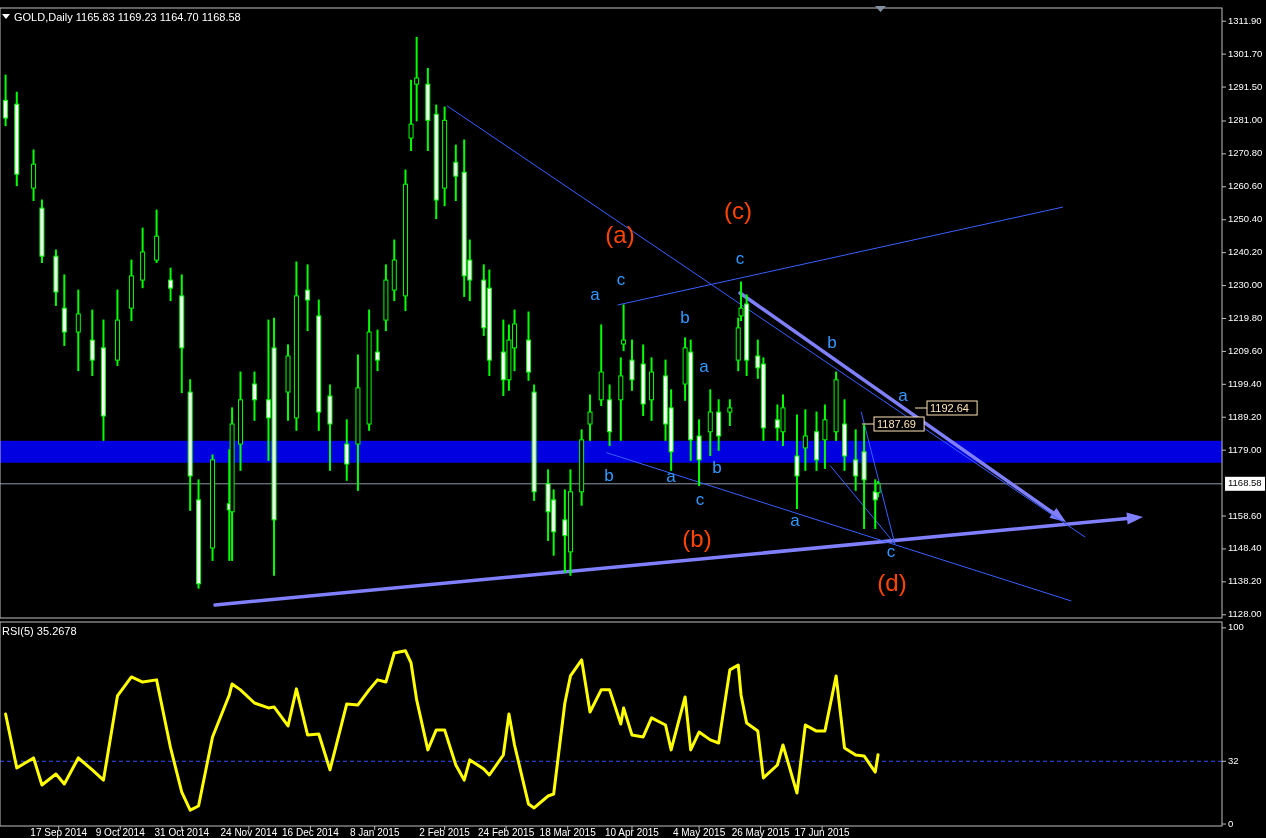 The image size is (1266, 838). Describe the element at coordinates (1245, 219) in the screenshot. I see `y-tick-label: 1250.40` at that location.